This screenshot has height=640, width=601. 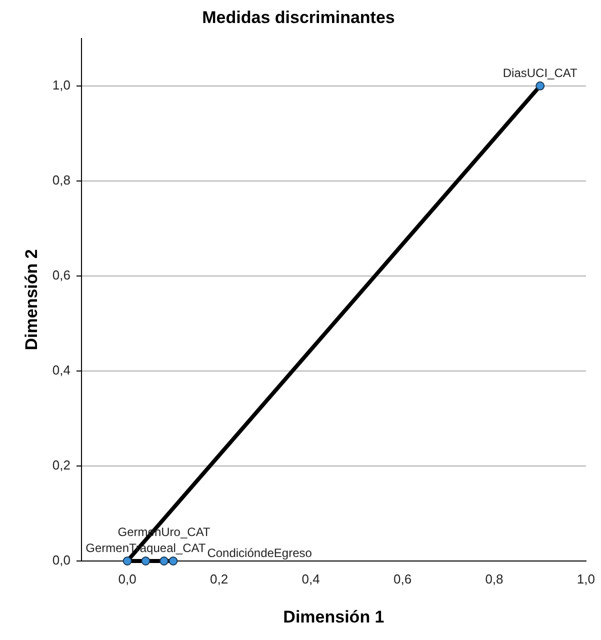 I want to click on y-tick-label: 0,8, so click(x=61, y=180).